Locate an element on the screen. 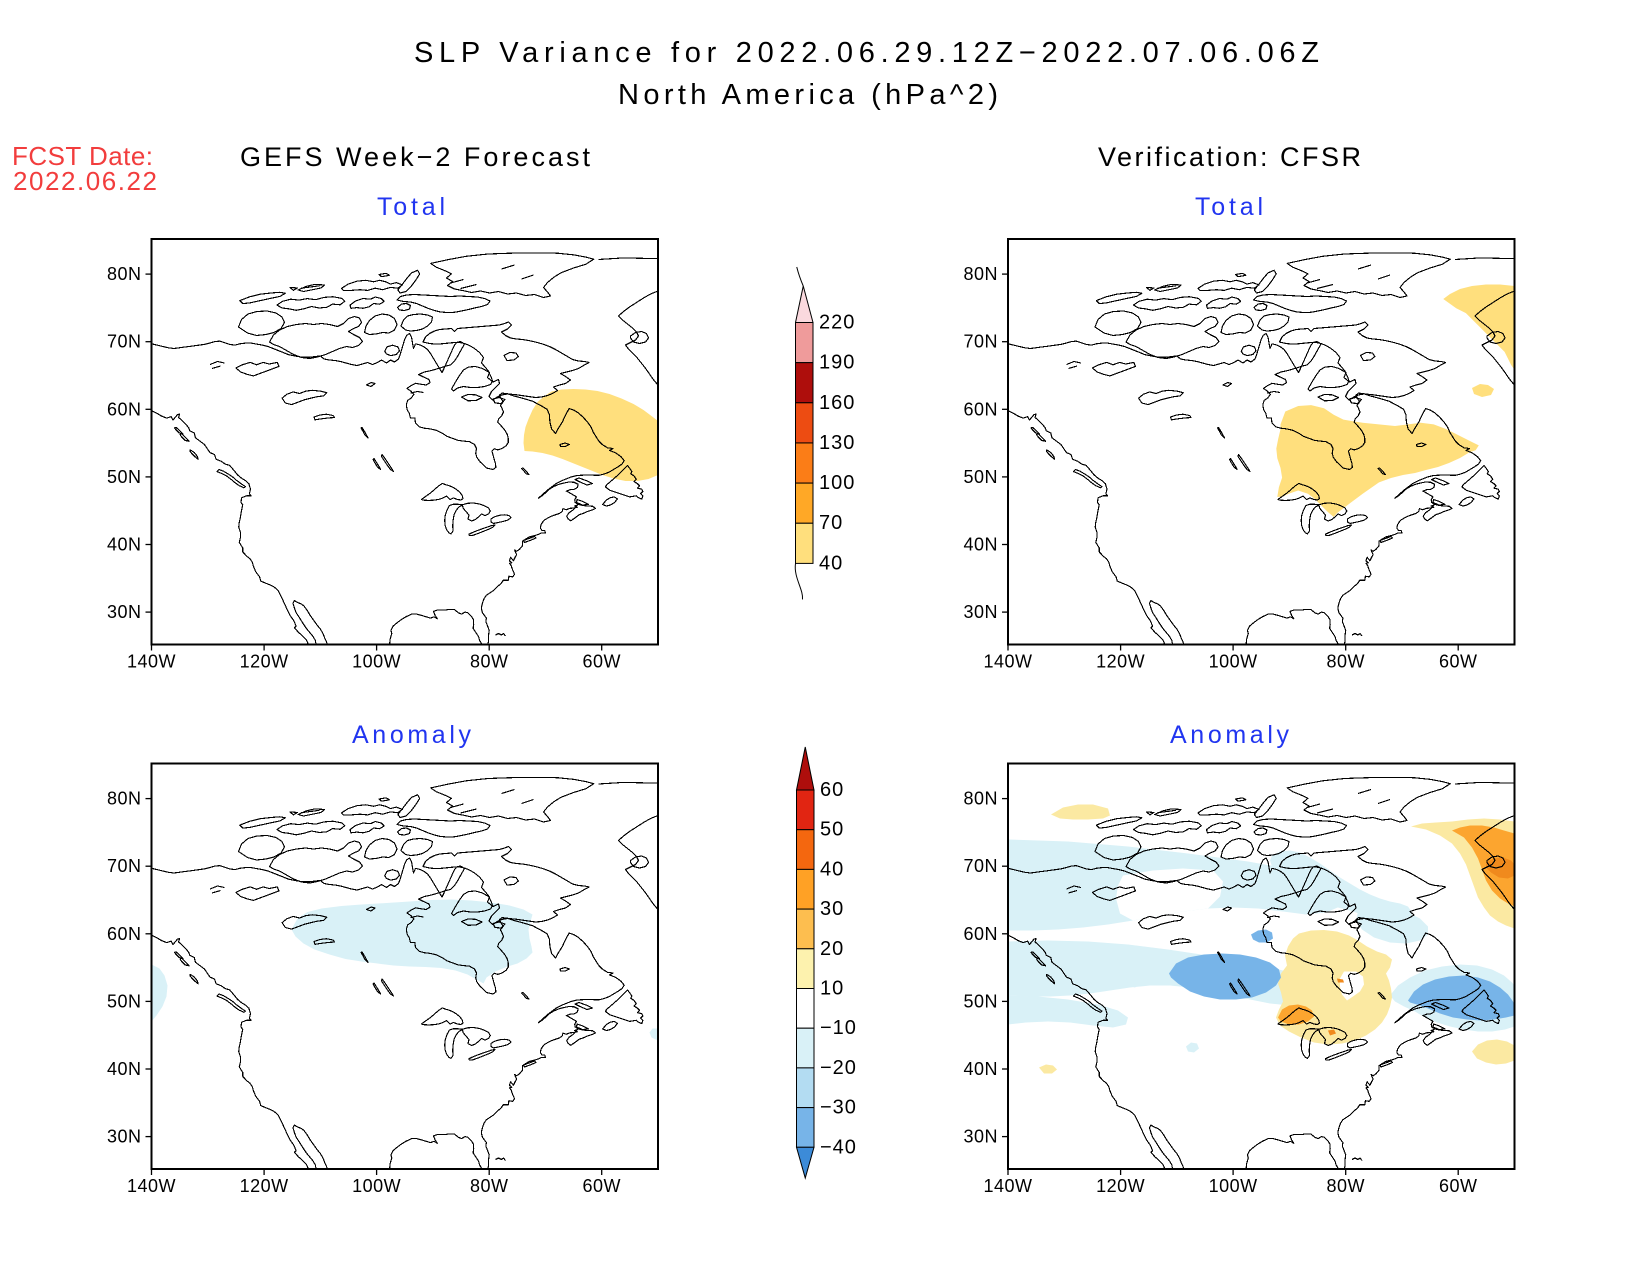 The image size is (1650, 1275). svg-text: 60 is located at coordinates (832, 790).